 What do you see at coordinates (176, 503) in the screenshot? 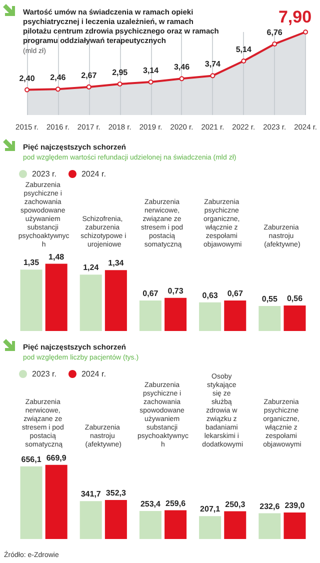
I see `data-label: 259,6` at bounding box center [176, 503].